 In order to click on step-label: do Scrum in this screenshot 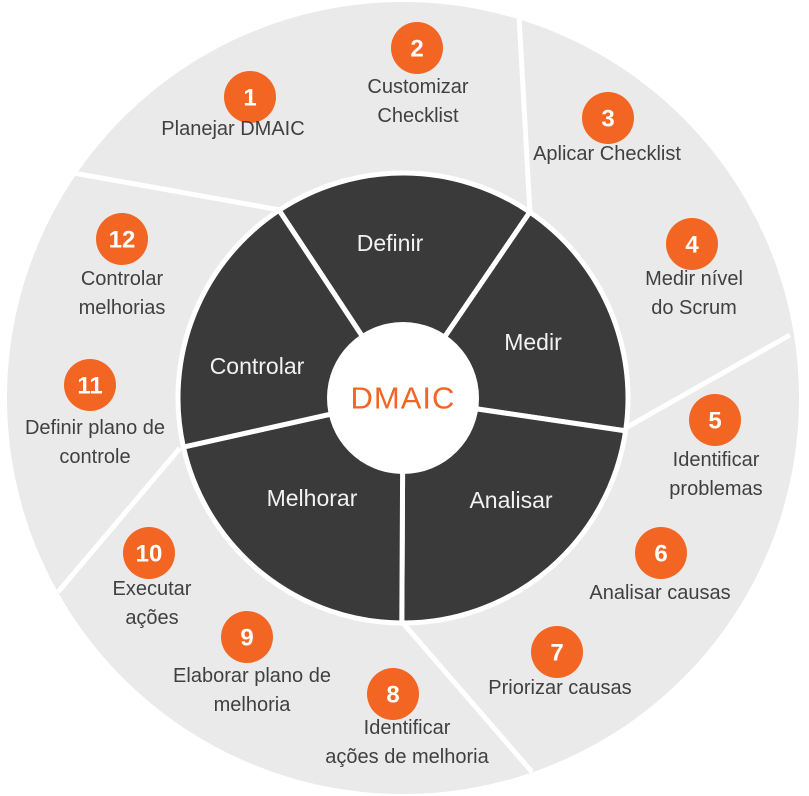, I will do `click(694, 308)`.